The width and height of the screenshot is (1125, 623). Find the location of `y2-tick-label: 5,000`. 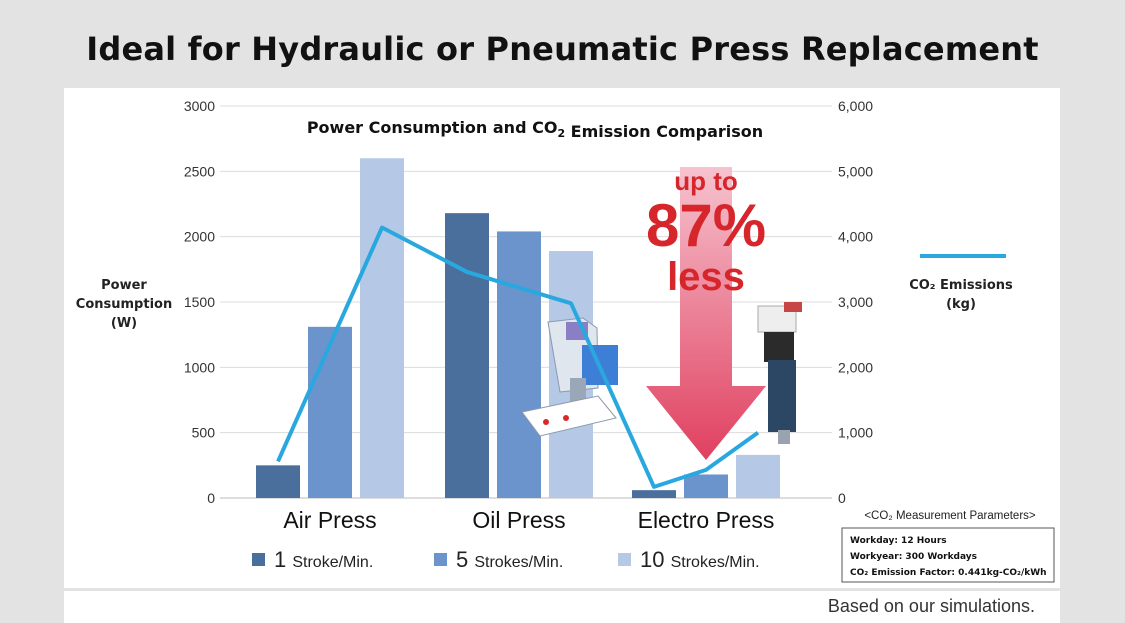

y2-tick-label: 5,000 is located at coordinates (855, 171).